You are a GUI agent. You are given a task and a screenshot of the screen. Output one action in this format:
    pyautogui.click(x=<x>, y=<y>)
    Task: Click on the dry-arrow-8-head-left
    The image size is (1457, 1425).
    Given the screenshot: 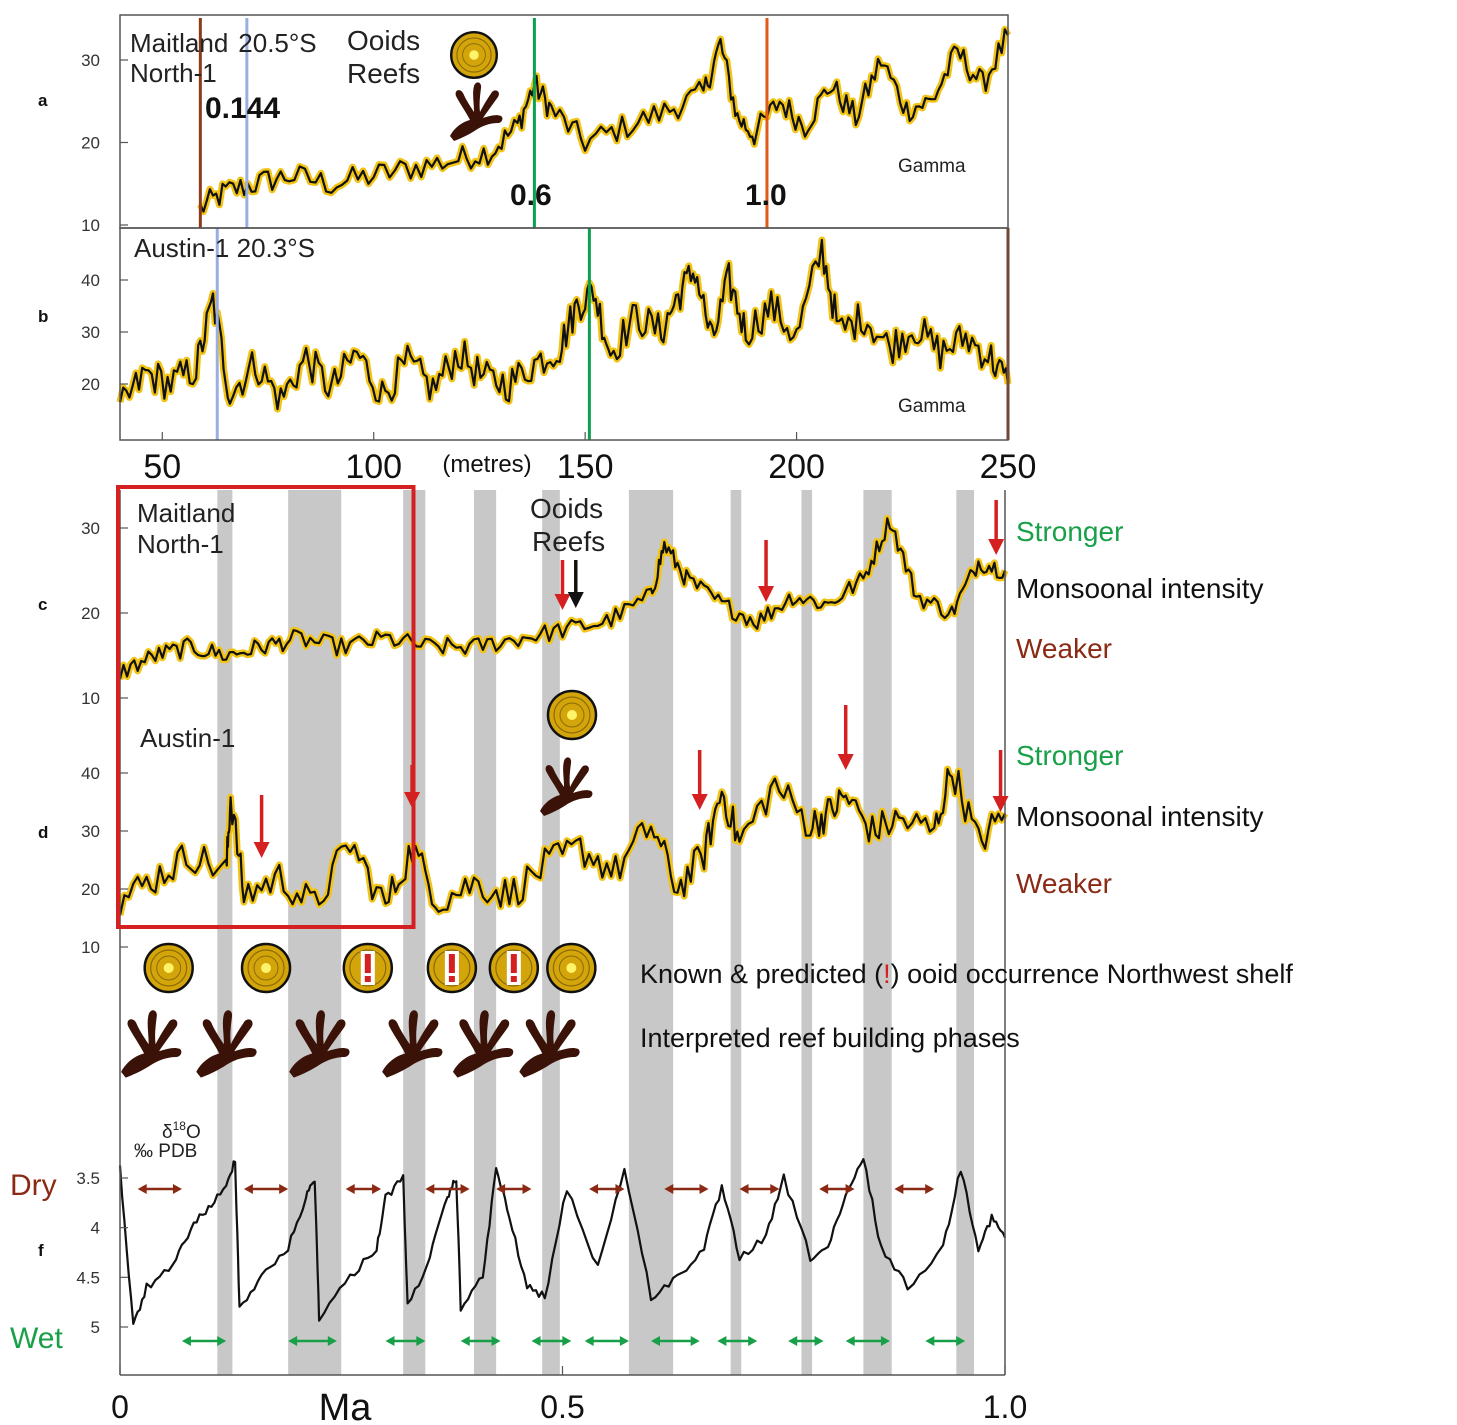 What is the action you would take?
    pyautogui.click(x=824, y=1189)
    